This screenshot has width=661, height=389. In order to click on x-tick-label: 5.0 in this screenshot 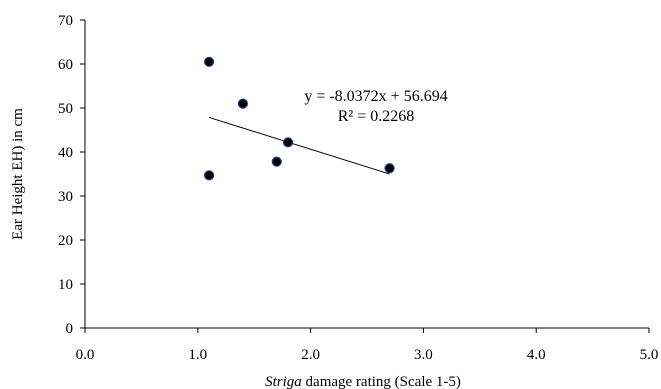, I will do `click(649, 355)`.